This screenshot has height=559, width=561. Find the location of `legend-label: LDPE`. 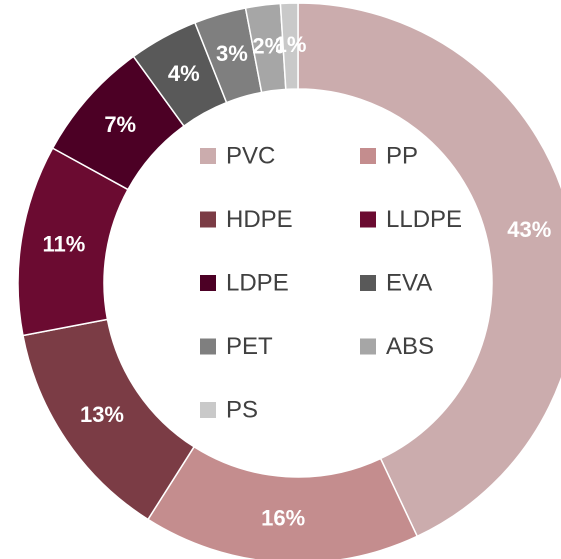

legend-label: LDPE is located at coordinates (257, 282).